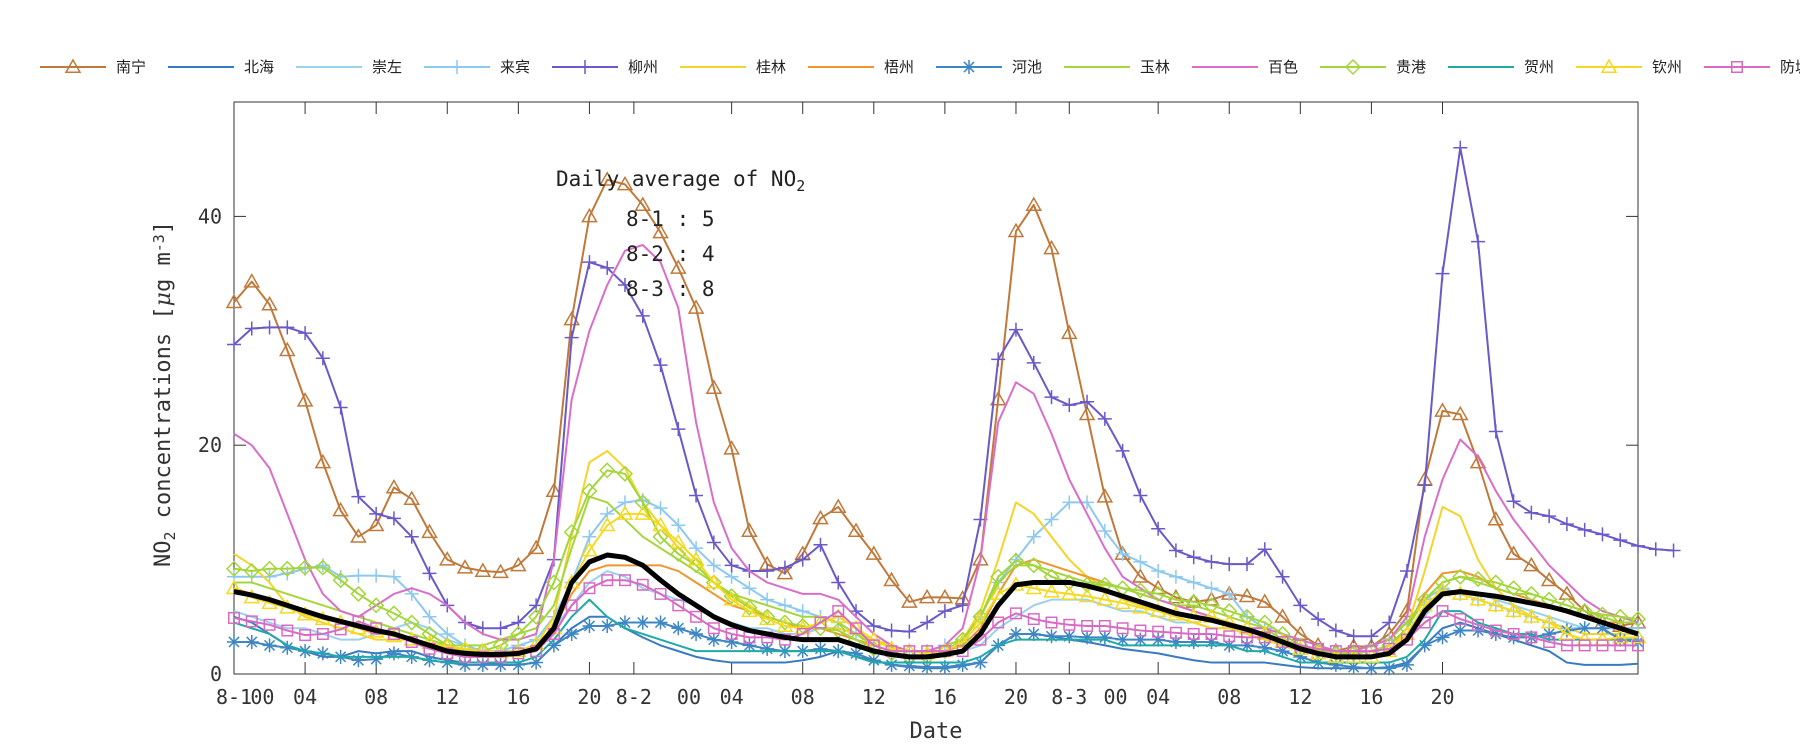 The width and height of the screenshot is (1800, 750). I want to click on x-tick-label: 04, so click(305, 697).